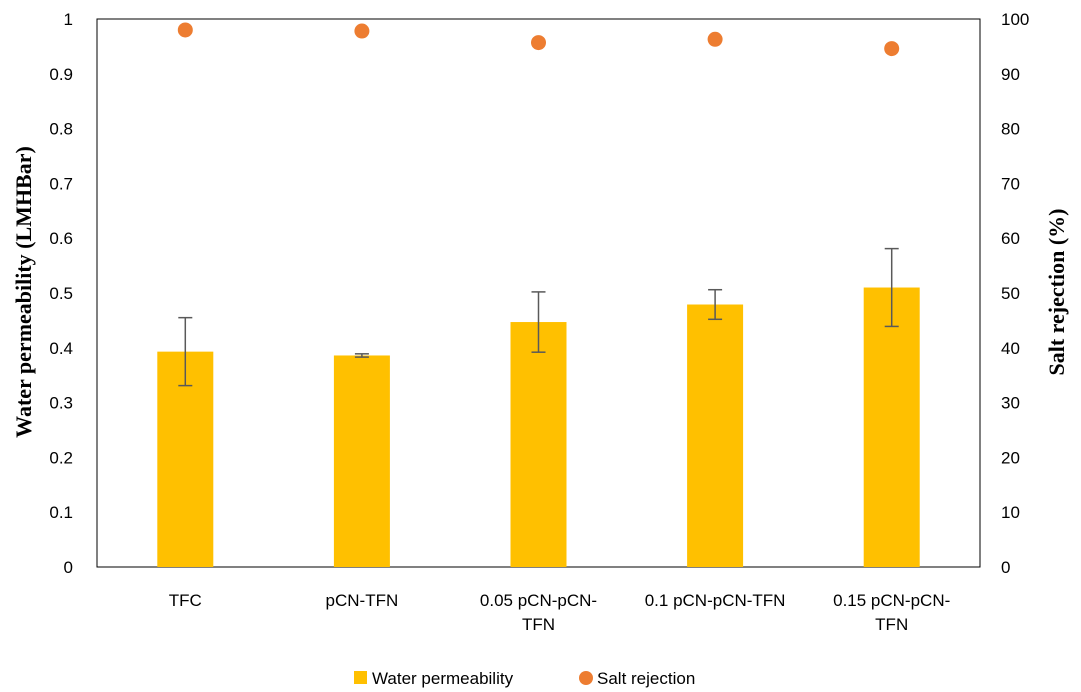  Describe the element at coordinates (646, 678) in the screenshot. I see `legend-label-salt-rejection: Salt rejection` at that location.